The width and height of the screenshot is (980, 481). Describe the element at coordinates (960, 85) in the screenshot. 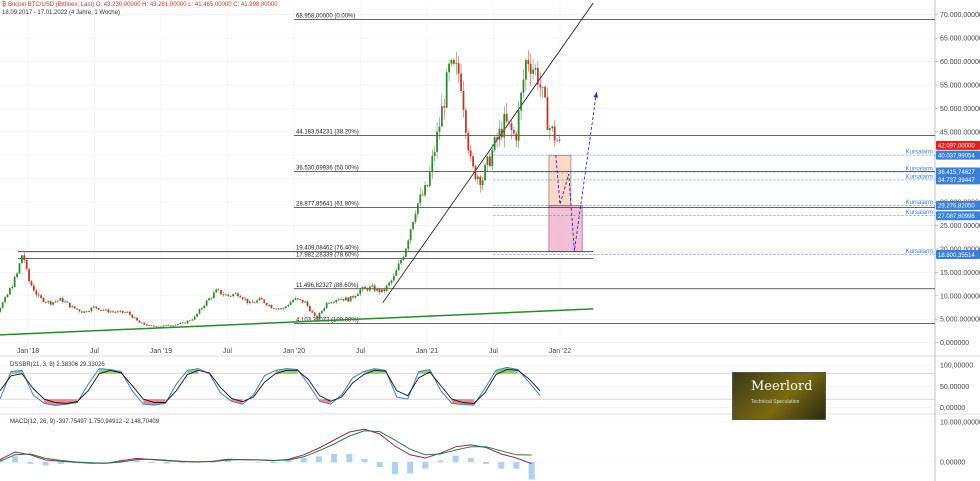

I see `price-axis-label: 55.000.000000` at that location.